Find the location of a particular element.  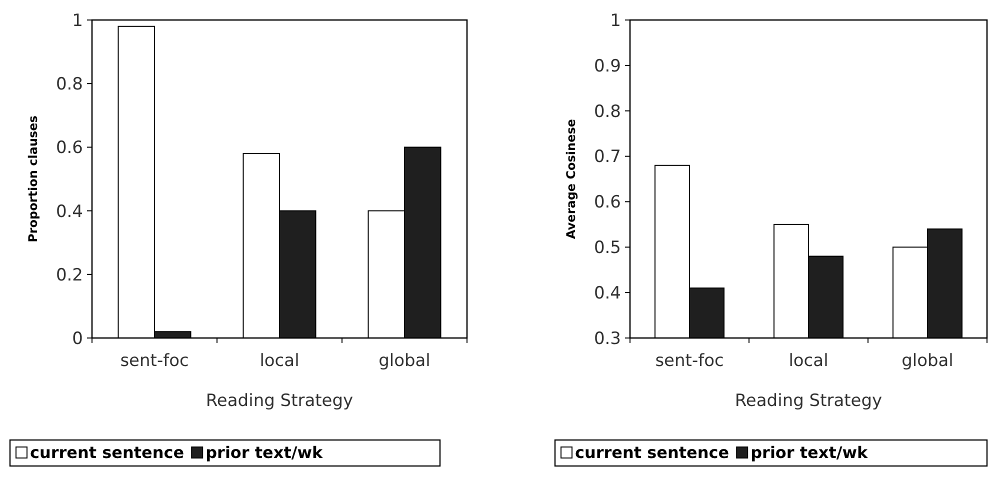

y-tick-label: 0.7 is located at coordinates (607, 157).